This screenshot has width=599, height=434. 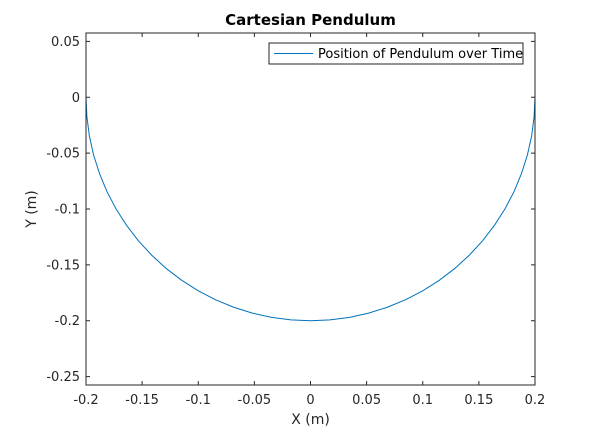 I want to click on legend-box, so click(x=396, y=53).